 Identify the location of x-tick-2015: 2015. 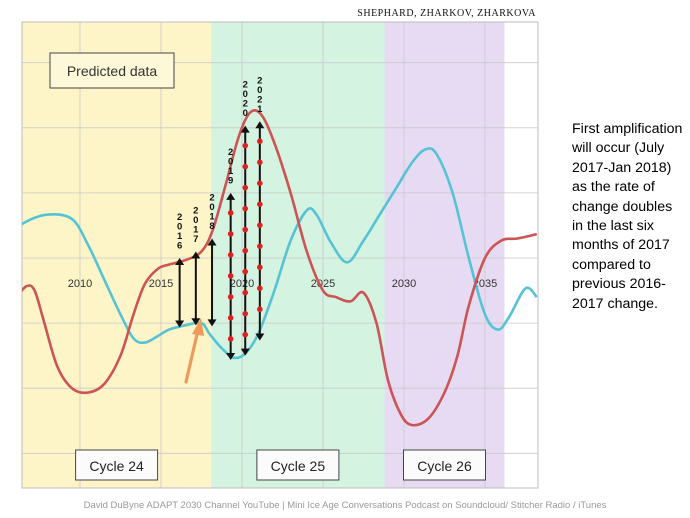
(161, 284).